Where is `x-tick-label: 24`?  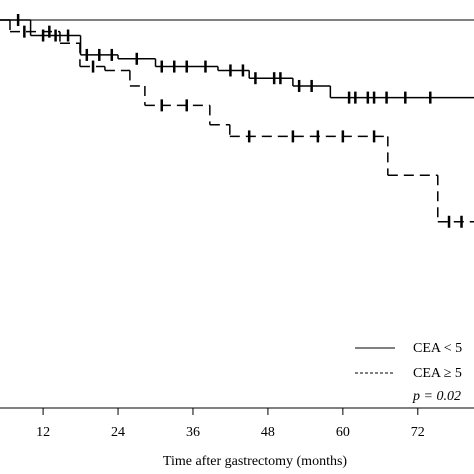 x-tick-label: 24 is located at coordinates (118, 432).